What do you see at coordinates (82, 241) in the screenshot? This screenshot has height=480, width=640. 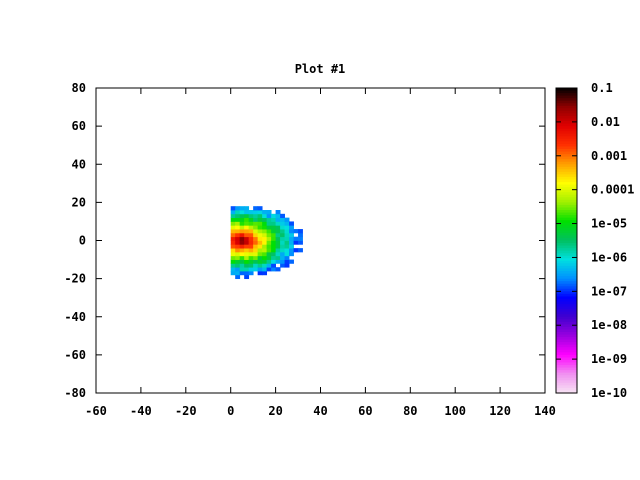 I see `y-tick-label: 0` at bounding box center [82, 241].